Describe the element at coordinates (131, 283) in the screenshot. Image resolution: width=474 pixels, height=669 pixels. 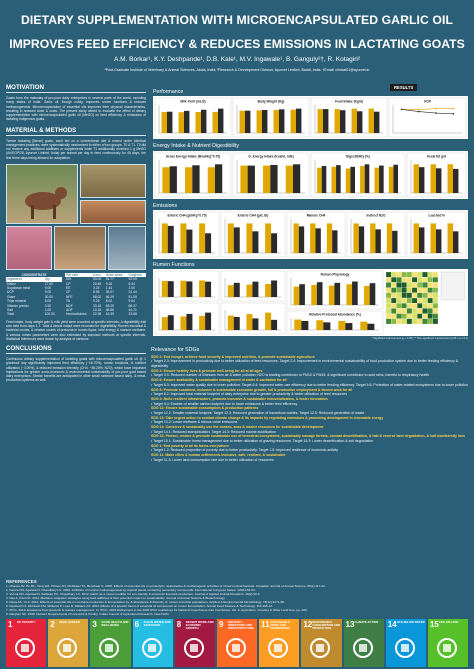
I see `composition-cell: 6.44` at that location.